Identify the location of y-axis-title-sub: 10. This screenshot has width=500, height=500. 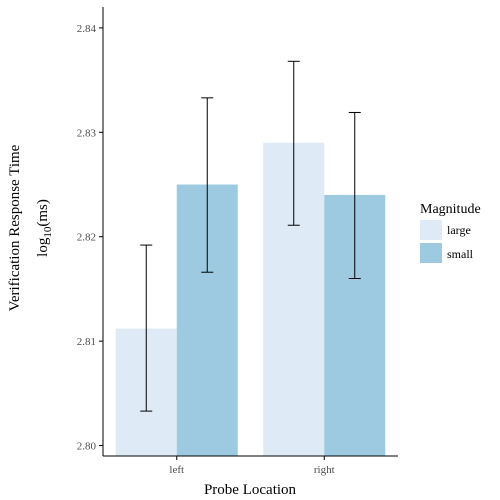
(48, 232).